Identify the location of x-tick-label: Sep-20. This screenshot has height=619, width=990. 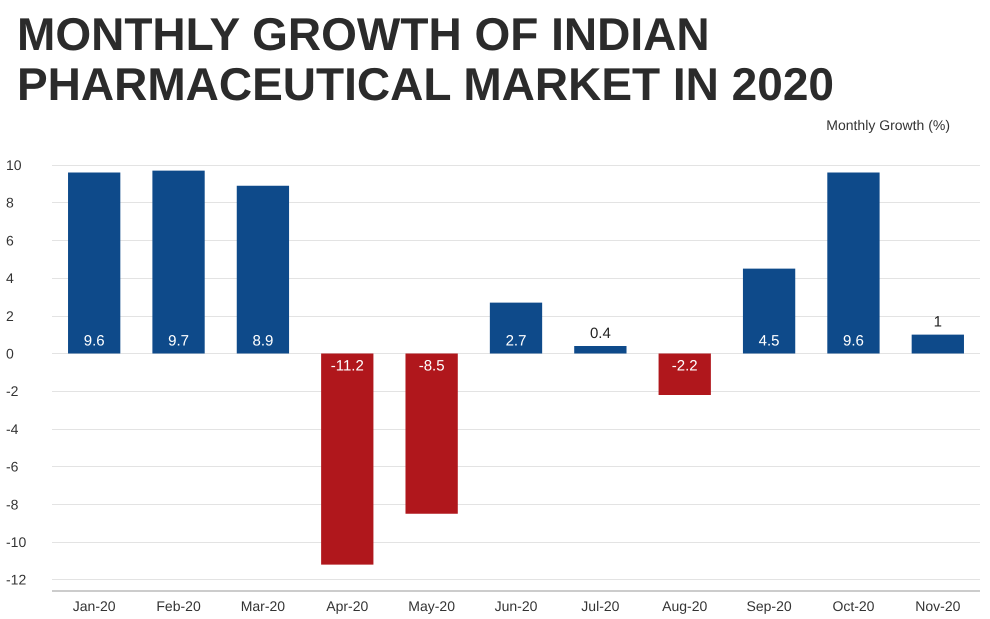
(769, 606).